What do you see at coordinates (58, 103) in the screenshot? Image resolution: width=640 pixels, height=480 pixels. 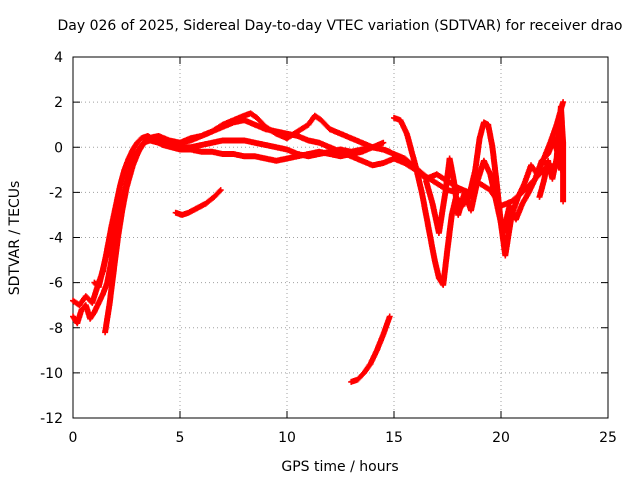 I see `y-tick-label: 2` at bounding box center [58, 103].